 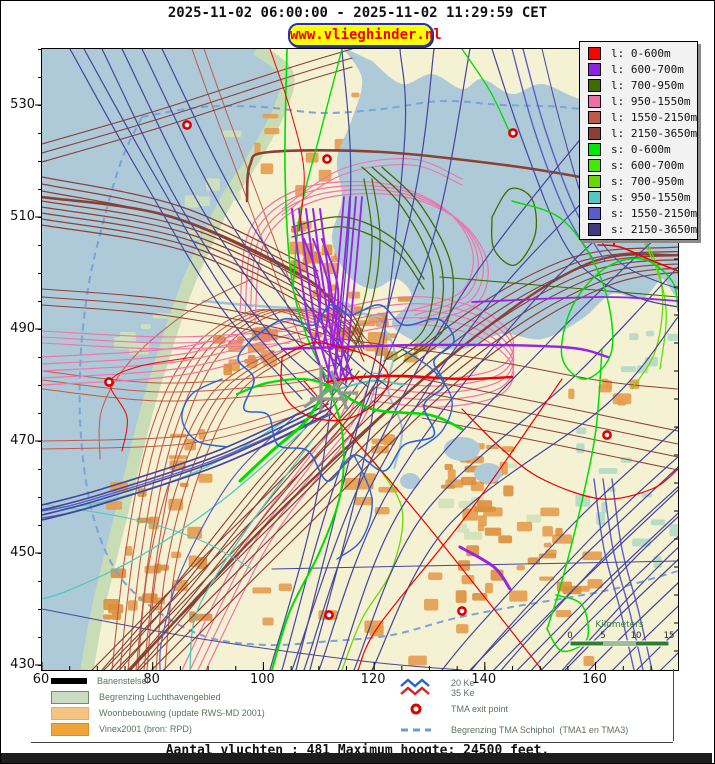 I want to click on x-axis-label: 80, so click(x=151, y=679).